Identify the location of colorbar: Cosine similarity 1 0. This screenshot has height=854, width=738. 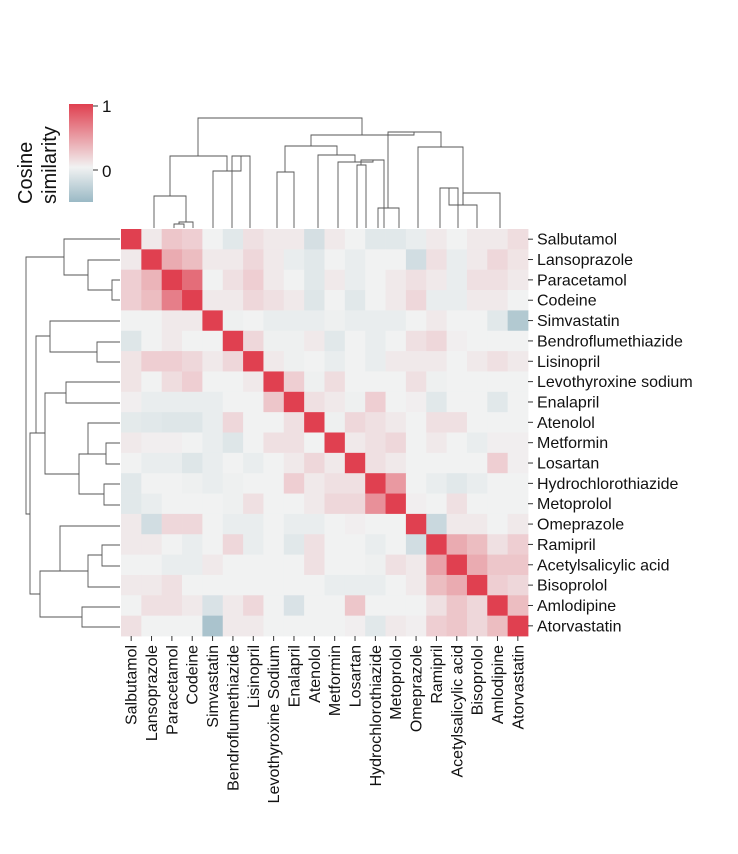
(63, 150).